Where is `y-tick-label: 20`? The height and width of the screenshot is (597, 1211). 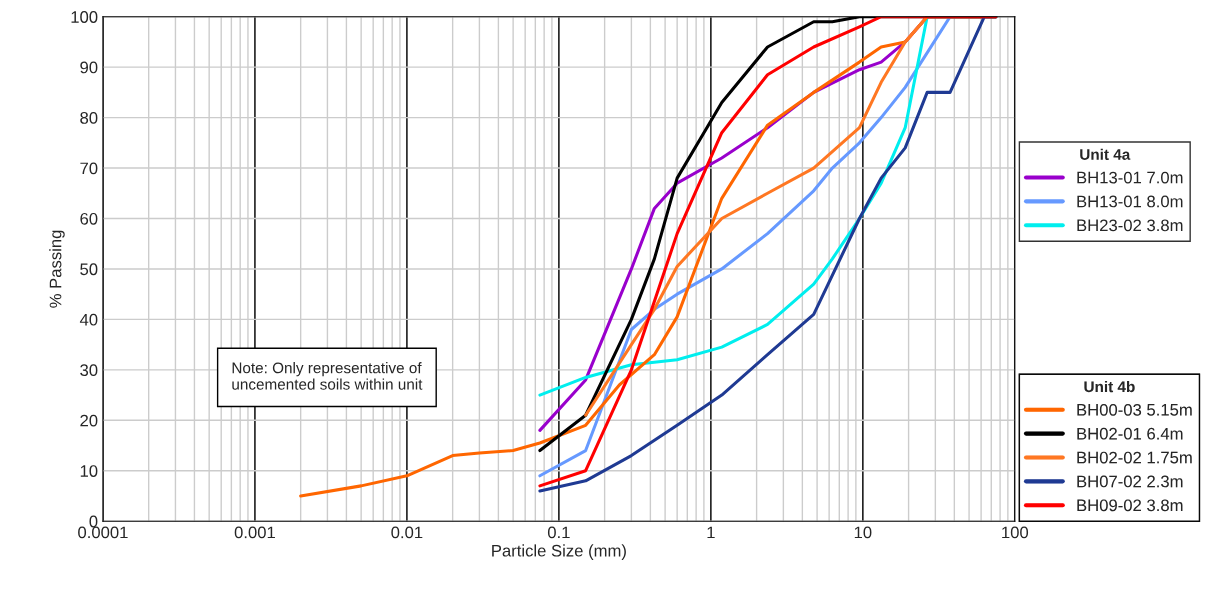 y-tick-label: 20 is located at coordinates (89, 420).